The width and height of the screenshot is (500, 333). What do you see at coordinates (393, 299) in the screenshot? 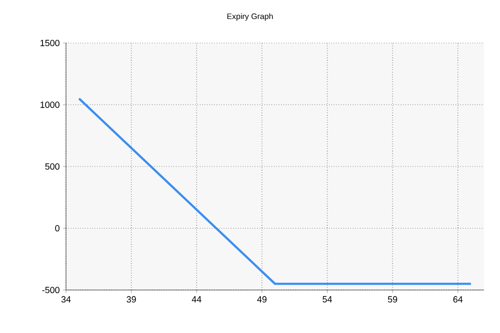
I see `x-tick-label: 59` at bounding box center [393, 299].